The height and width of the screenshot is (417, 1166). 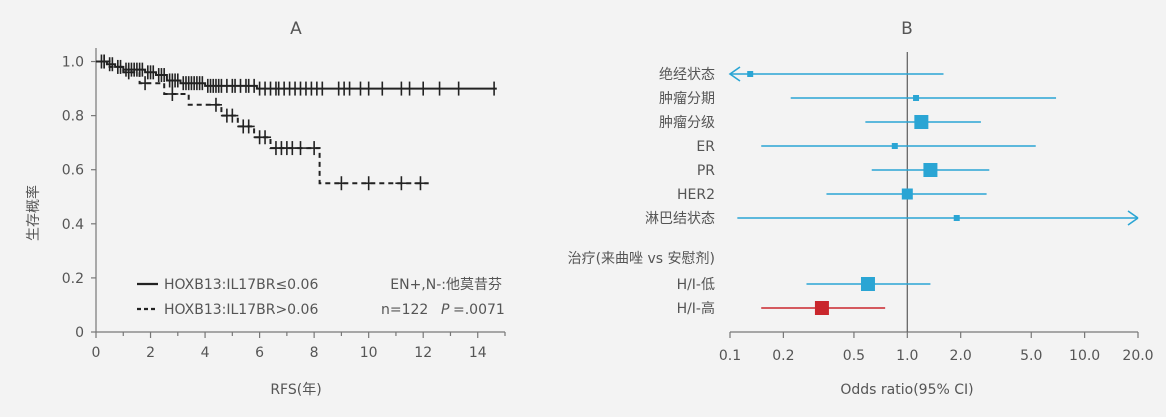 I want to click on p-value: =.0071, so click(x=479, y=310).